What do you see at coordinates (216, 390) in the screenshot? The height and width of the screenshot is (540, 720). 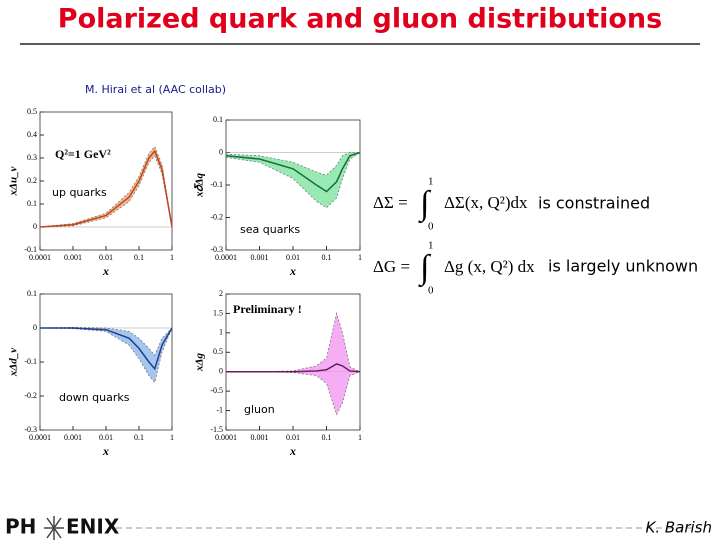 I see `y-tick-label: -0.5` at bounding box center [216, 390].